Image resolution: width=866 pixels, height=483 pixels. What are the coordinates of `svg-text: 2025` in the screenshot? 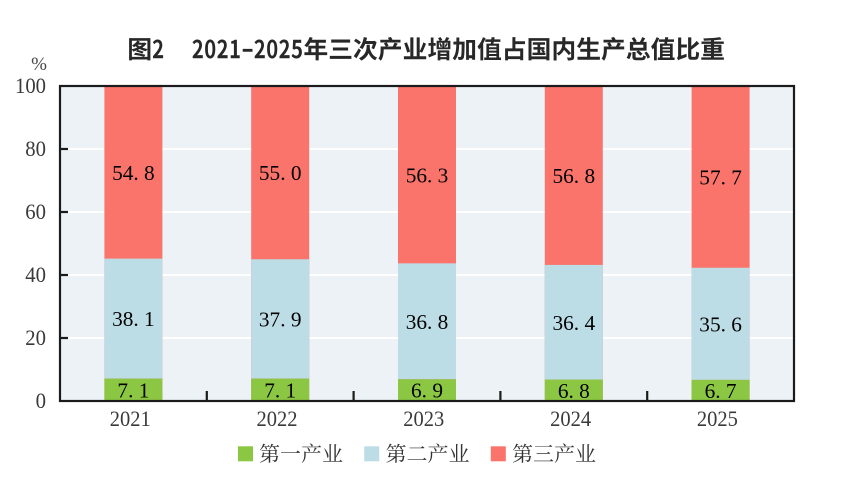 It's located at (717, 418).